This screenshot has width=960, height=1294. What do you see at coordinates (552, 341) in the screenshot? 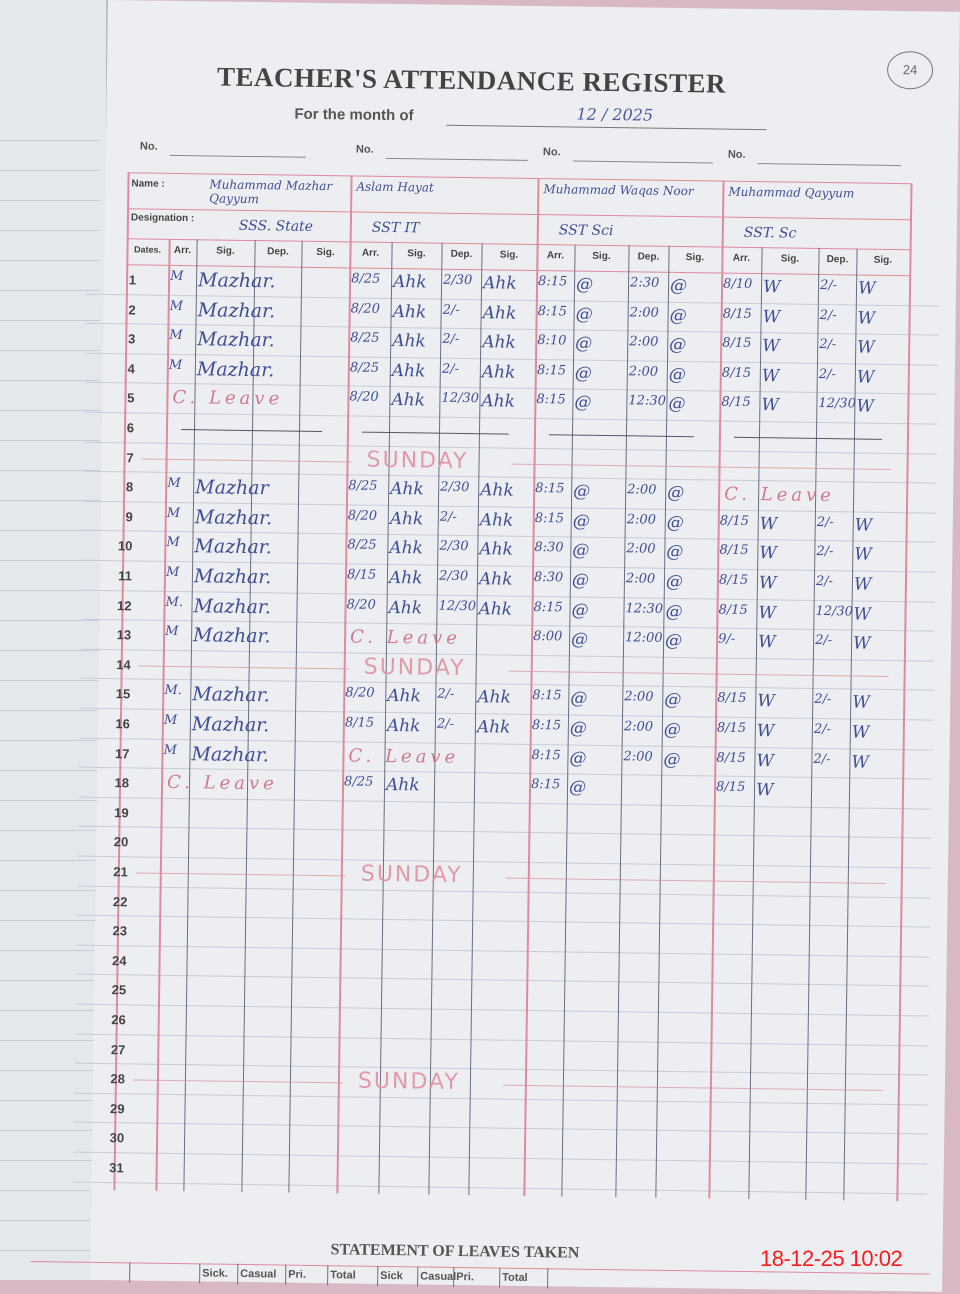
I see `arrival-time: 8:10` at bounding box center [552, 341].